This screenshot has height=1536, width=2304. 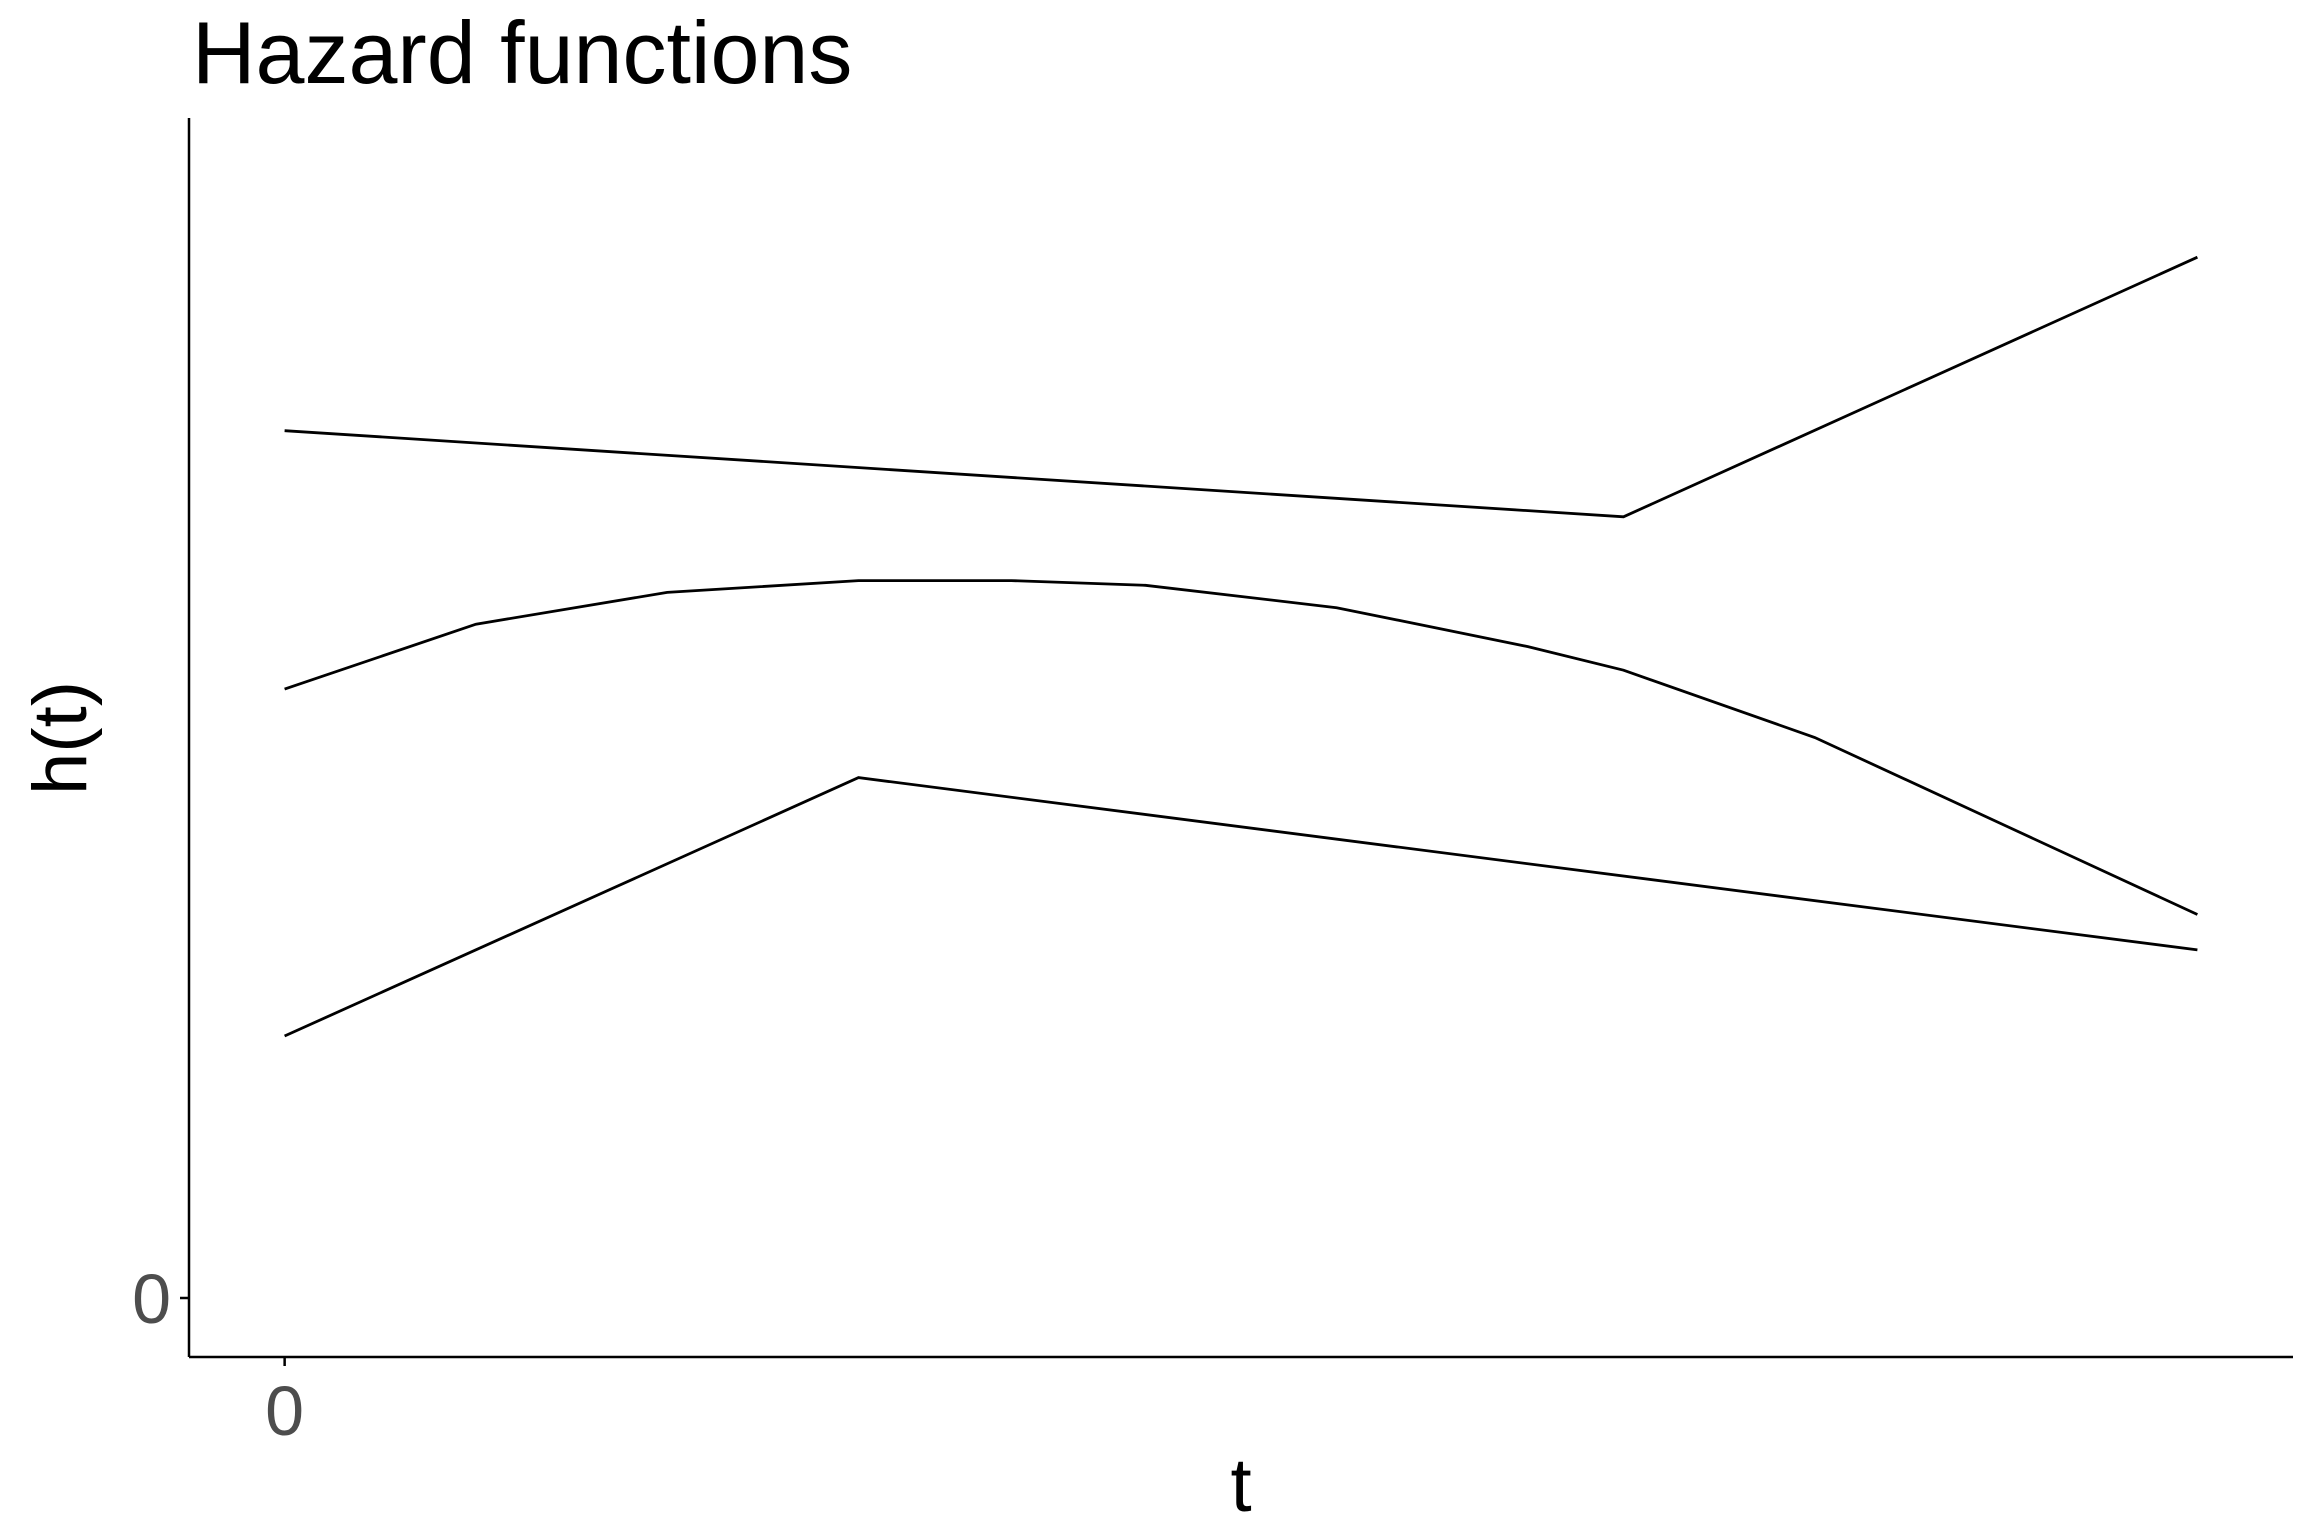 I want to click on y-tick-label-0: 0, so click(x=151, y=1299).